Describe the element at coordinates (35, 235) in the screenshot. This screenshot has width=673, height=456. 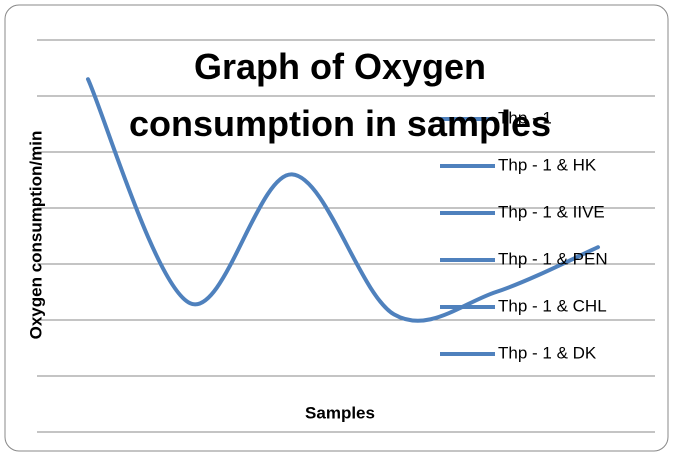
I see `y-axis-label: Oxygen consumption/min` at that location.